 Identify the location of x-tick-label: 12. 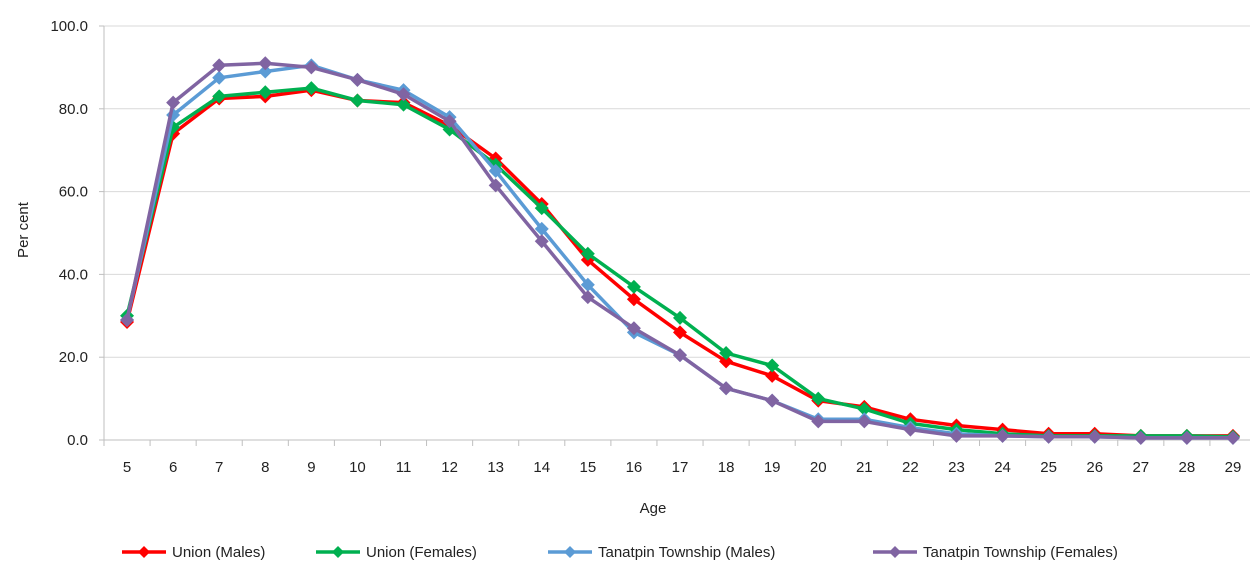
(449, 467).